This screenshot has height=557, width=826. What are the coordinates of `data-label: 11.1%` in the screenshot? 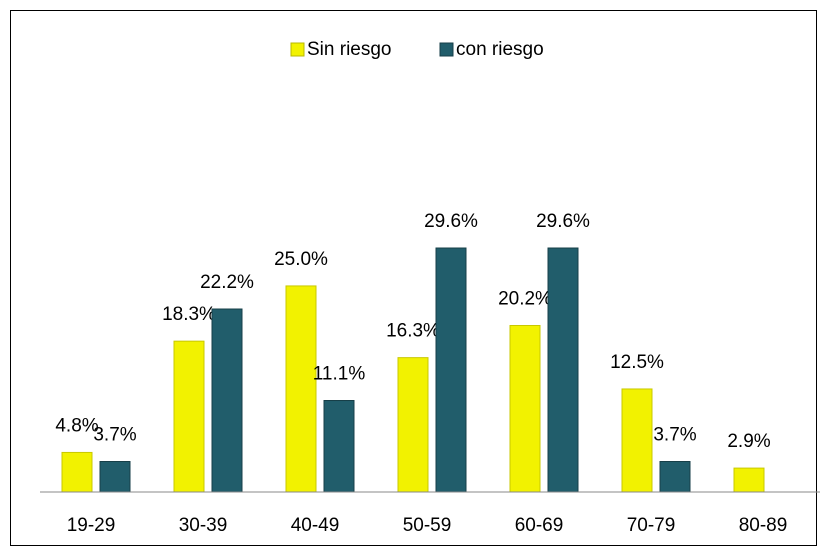 It's located at (339, 374).